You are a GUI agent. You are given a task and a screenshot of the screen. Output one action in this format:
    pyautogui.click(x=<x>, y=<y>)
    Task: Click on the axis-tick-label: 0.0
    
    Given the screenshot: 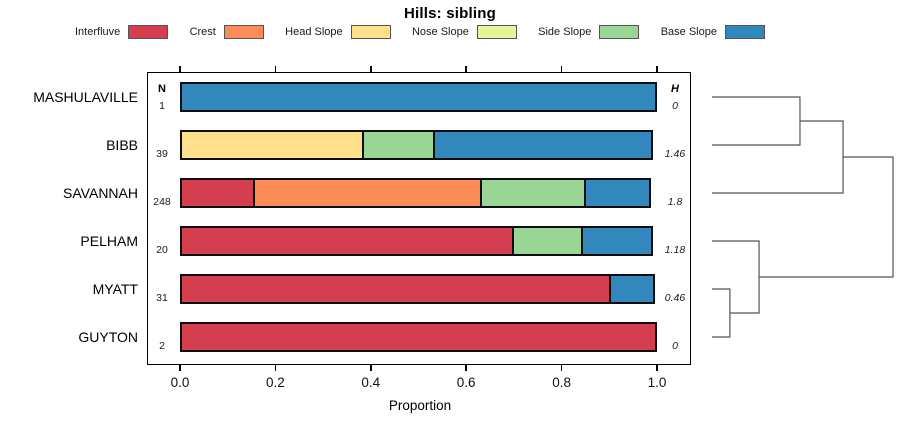 What is the action you would take?
    pyautogui.click(x=180, y=382)
    